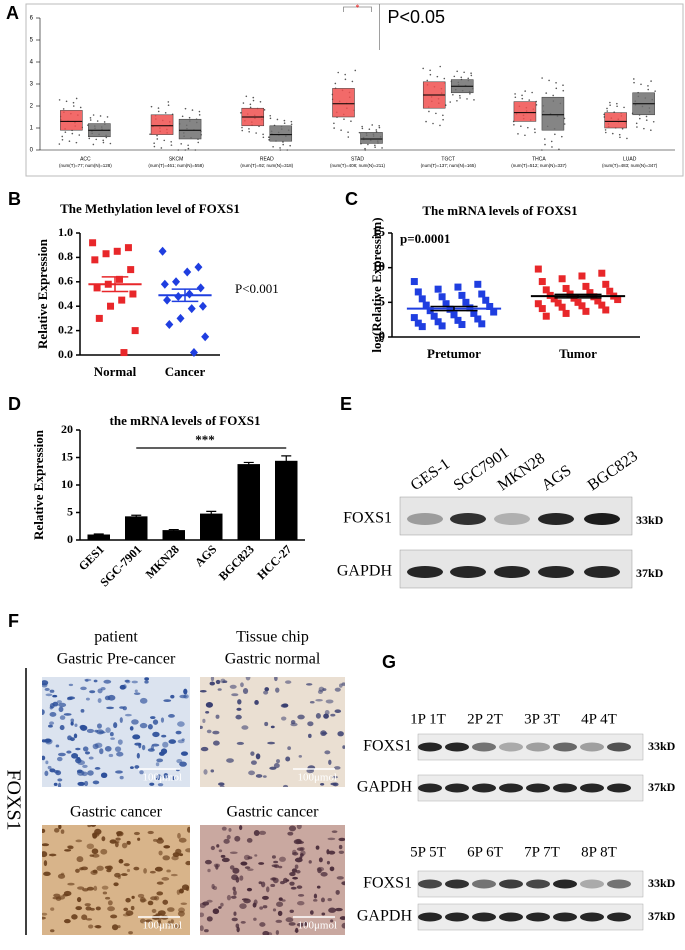  Describe the element at coordinates (176, 159) in the screenshot. I see `x-tick-label: SKCM` at that location.